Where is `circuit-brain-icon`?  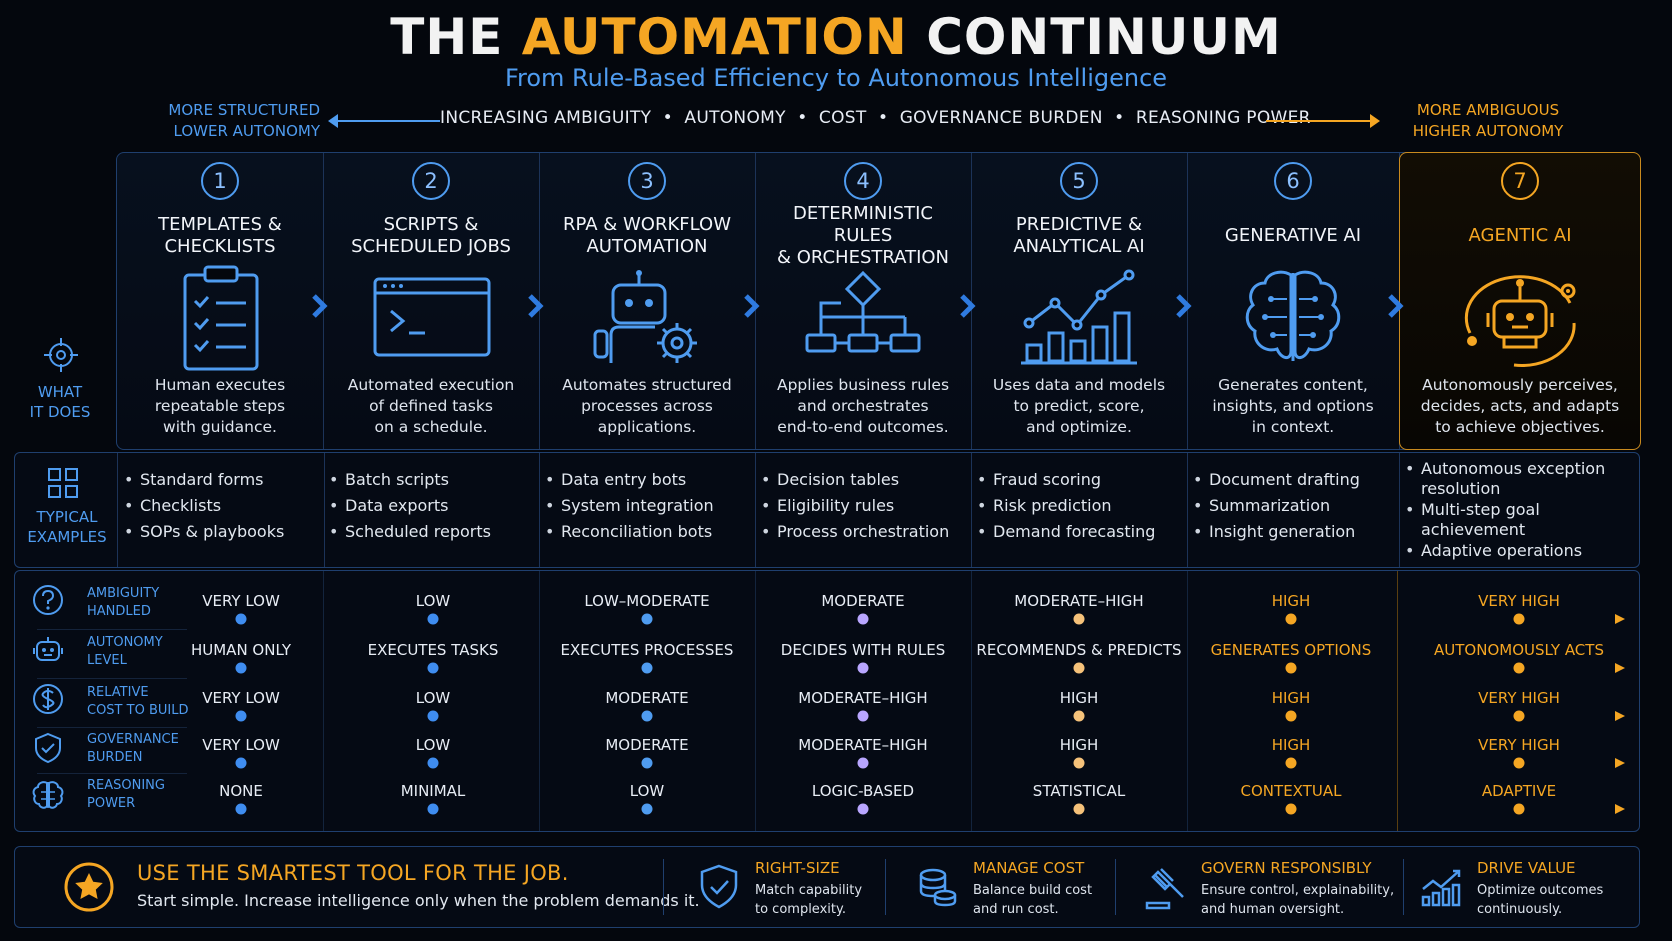
circuit-brain-icon is located at coordinates (1293, 315).